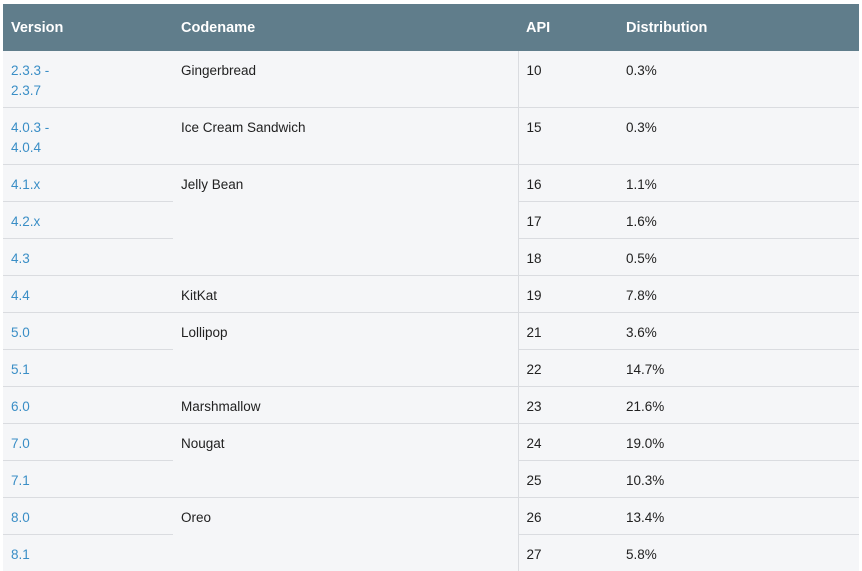  I want to click on api-cell: 27, so click(568, 553).